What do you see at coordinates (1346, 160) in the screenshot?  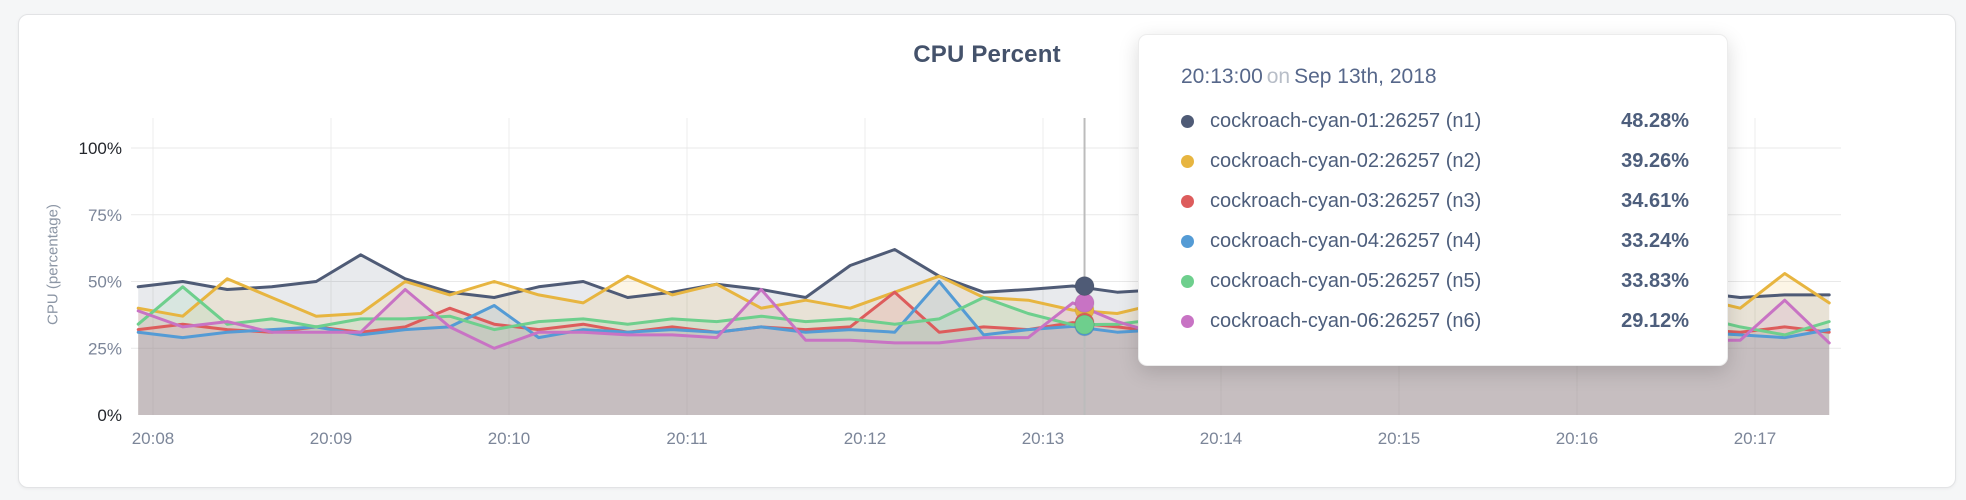 I see `series-label: cockroach-cyan-02:26257 (n2)` at bounding box center [1346, 160].